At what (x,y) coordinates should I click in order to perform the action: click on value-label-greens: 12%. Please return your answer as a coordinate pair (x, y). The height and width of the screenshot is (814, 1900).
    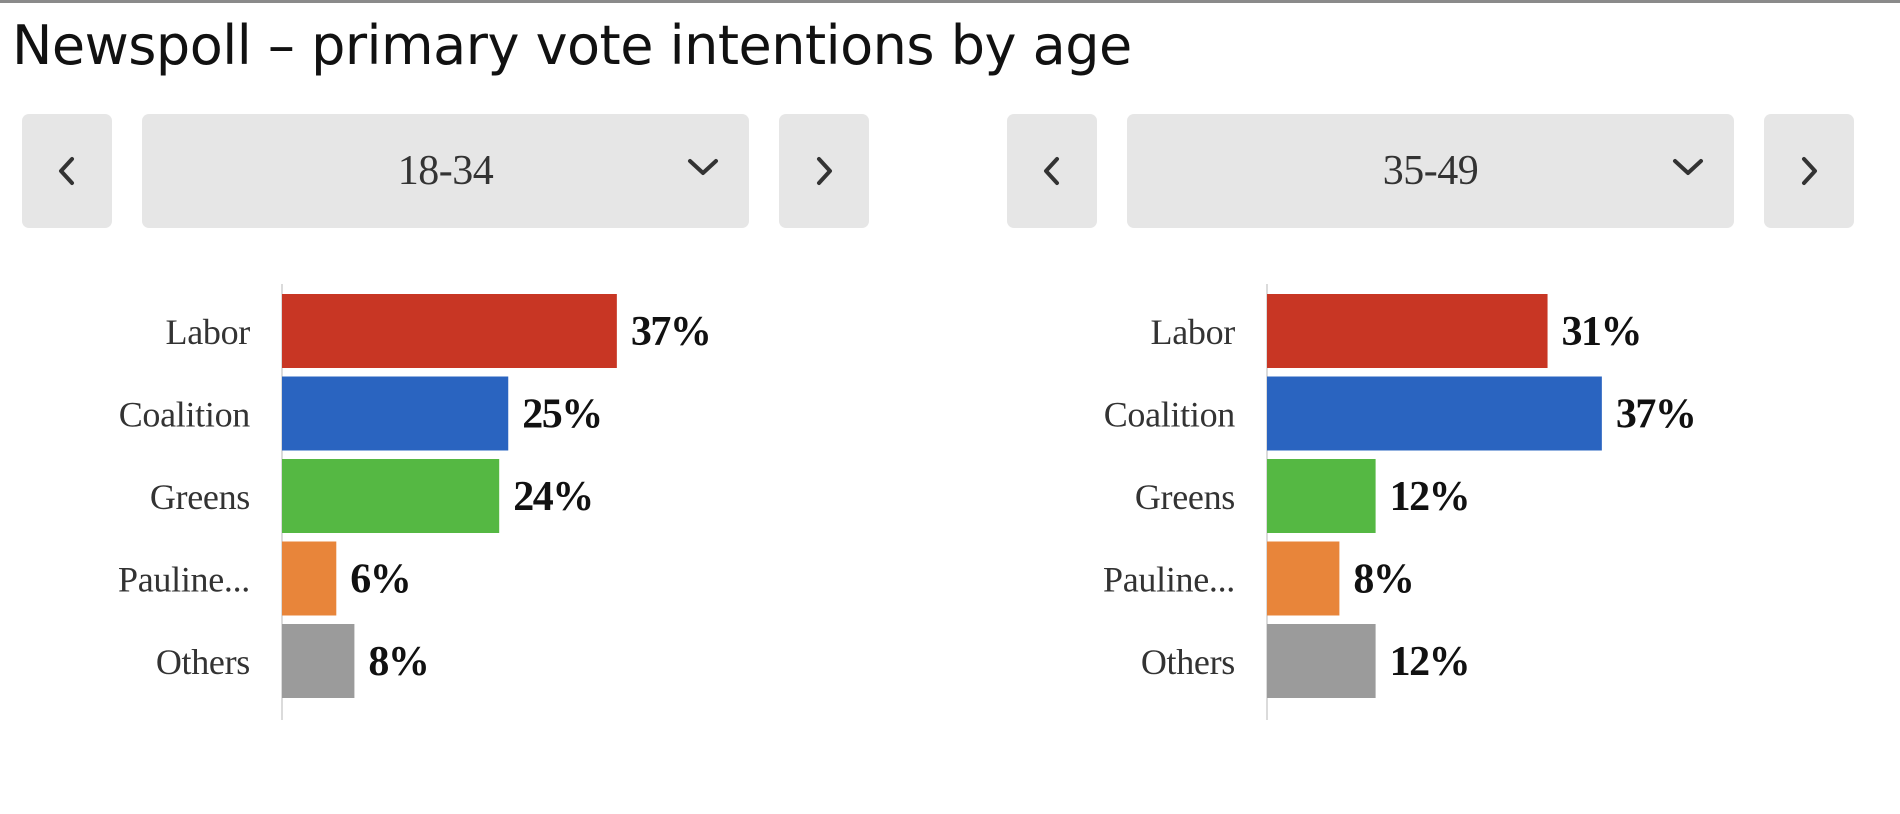
    Looking at the image, I should click on (1430, 497).